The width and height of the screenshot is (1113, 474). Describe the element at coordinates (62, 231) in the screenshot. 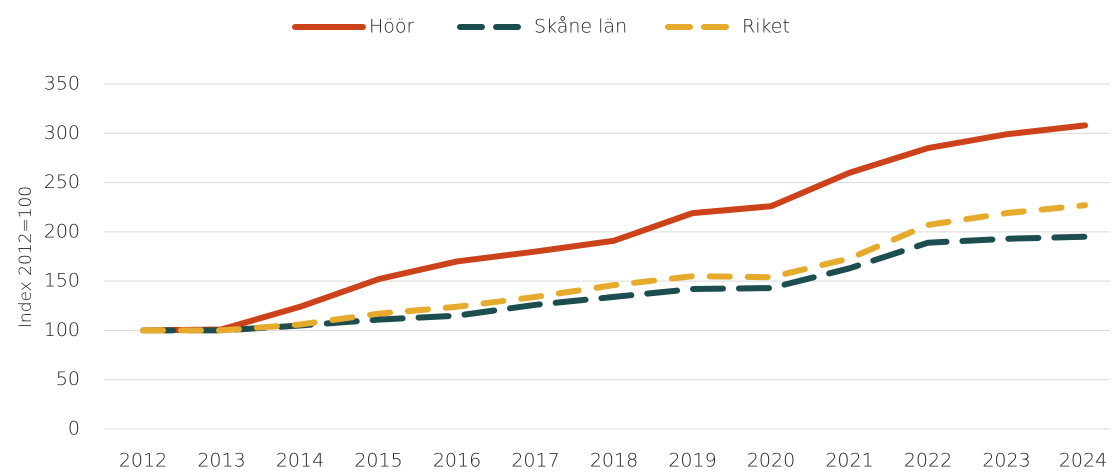

I see `y-tick-label: 200` at that location.